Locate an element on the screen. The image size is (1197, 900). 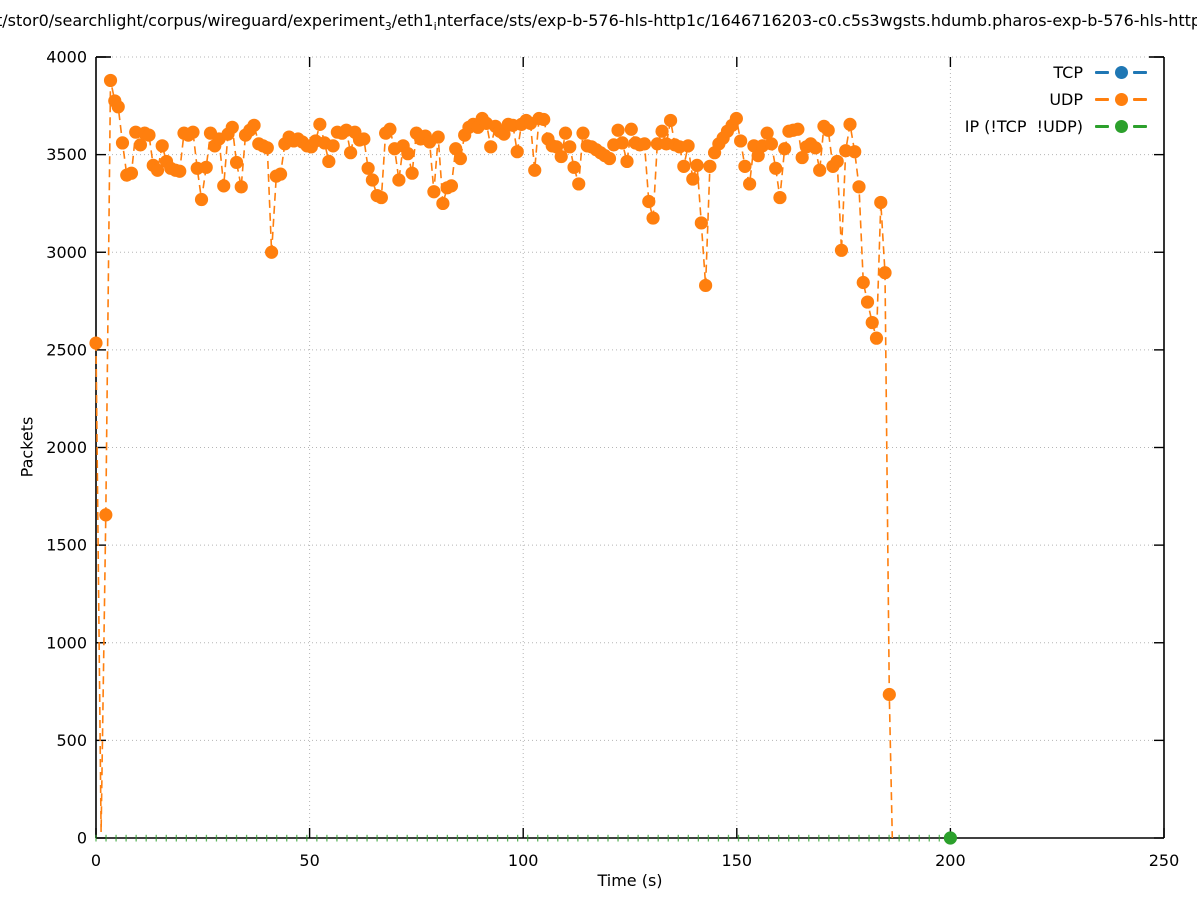
y-axis-label: Packets is located at coordinates (27, 447).